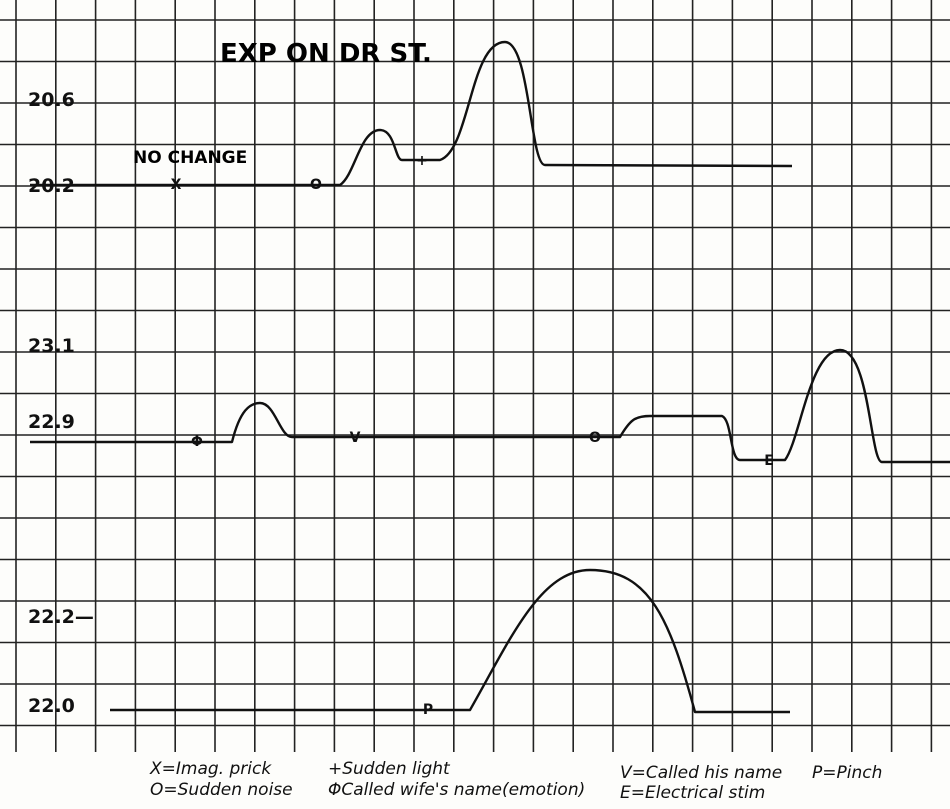  I want to click on legend-item: ΦCalled wife's name(emotion), so click(456, 790).